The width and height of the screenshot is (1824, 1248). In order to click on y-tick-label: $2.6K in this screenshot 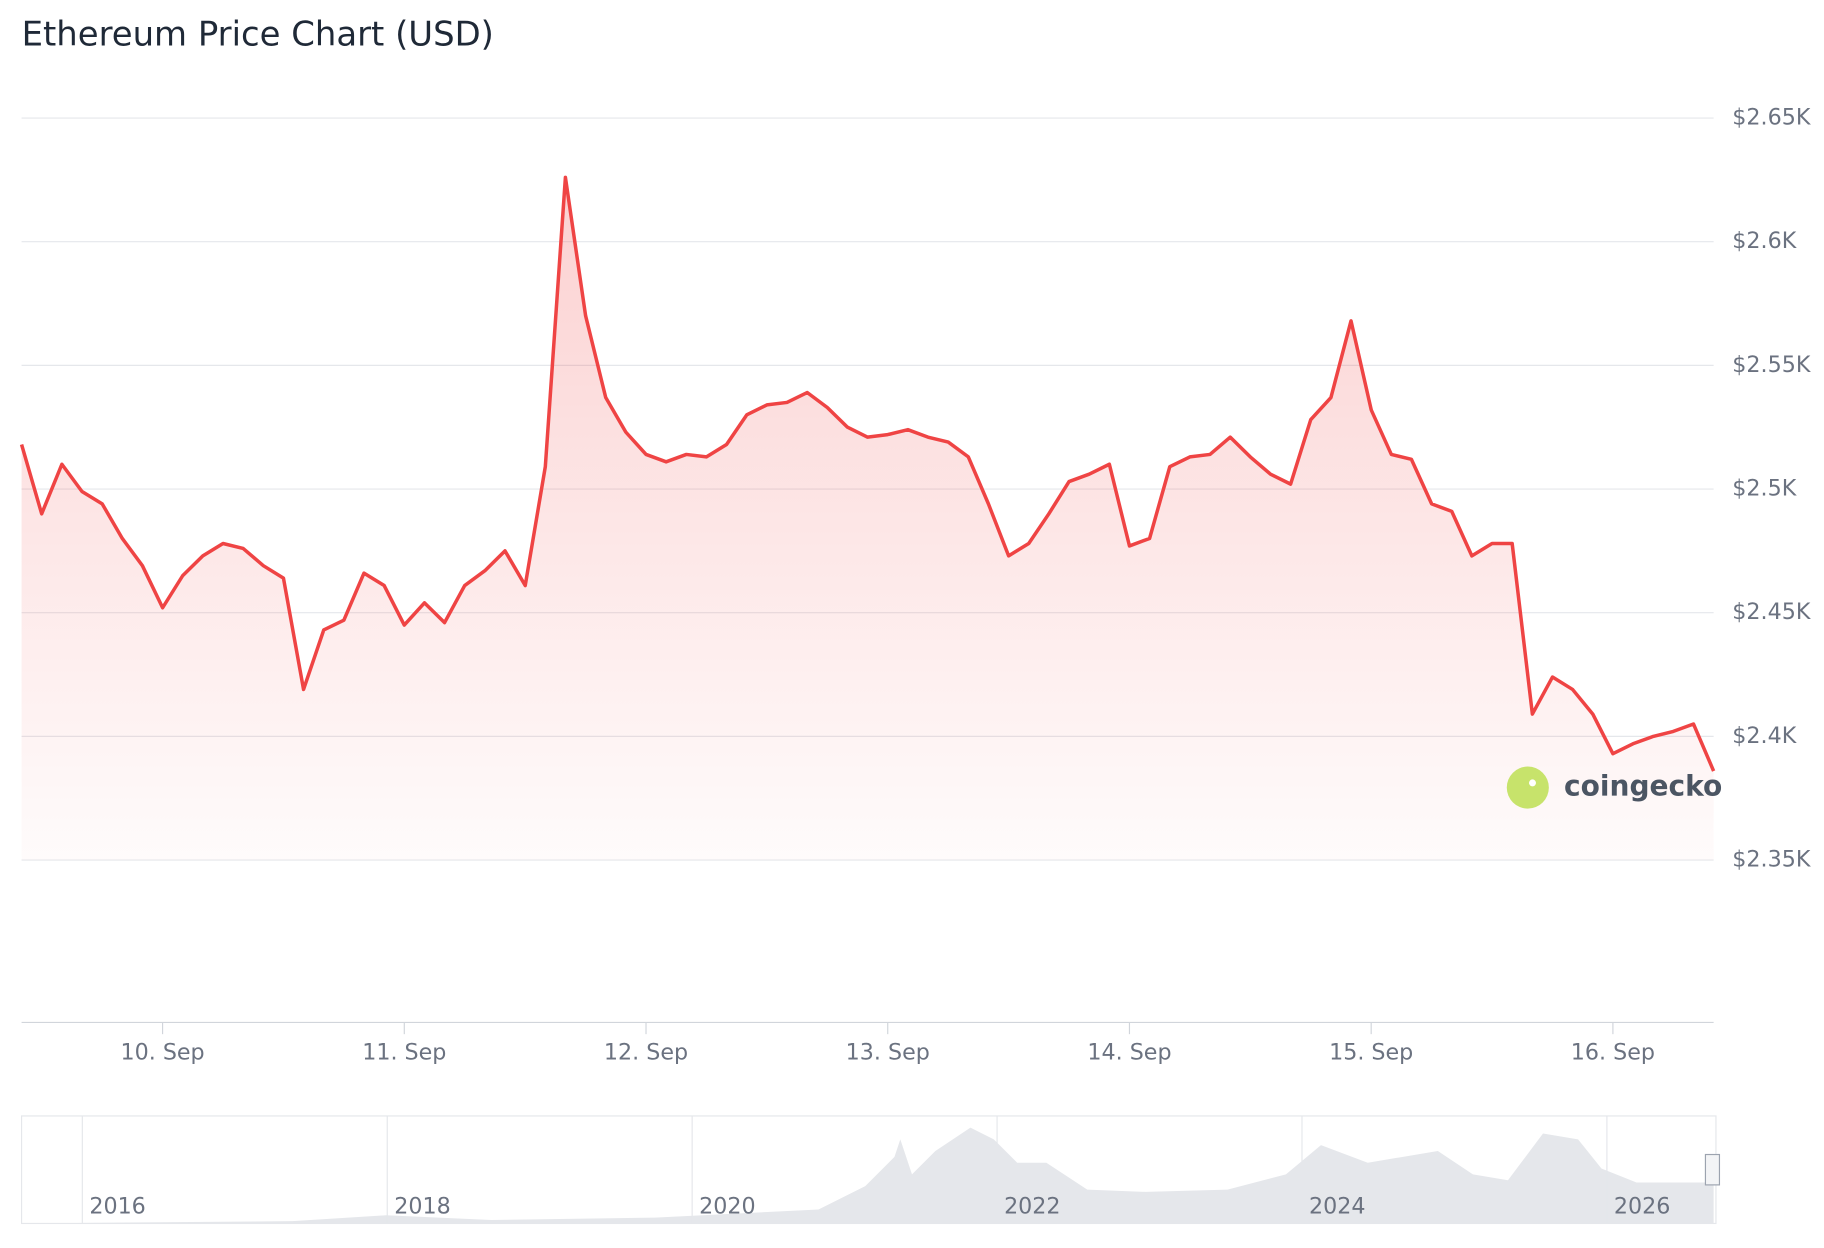, I will do `click(1764, 241)`.